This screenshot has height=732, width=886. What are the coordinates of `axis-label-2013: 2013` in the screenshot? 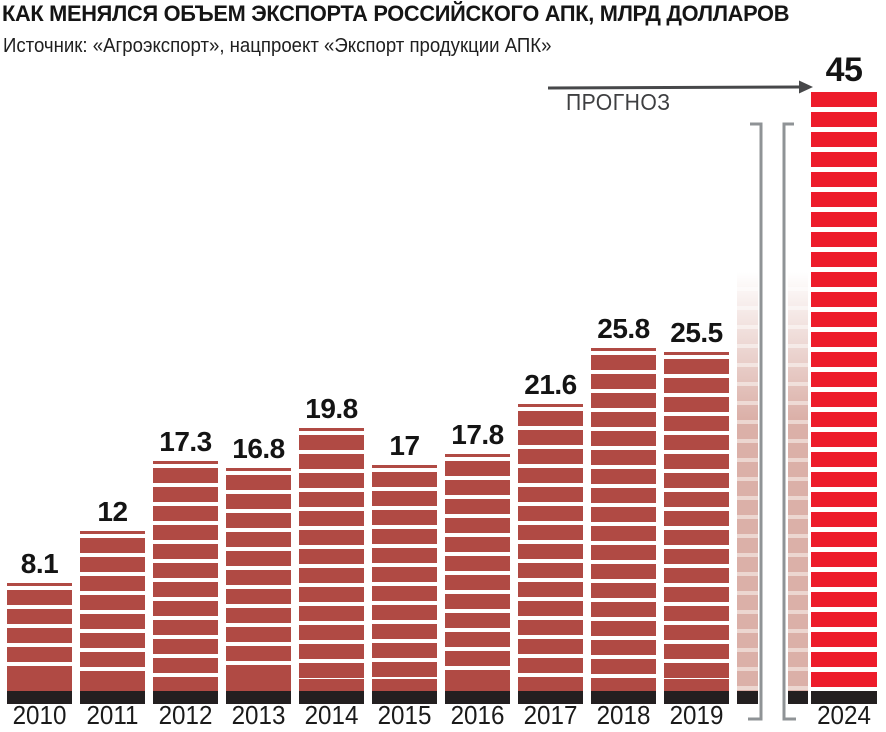 It's located at (258, 715).